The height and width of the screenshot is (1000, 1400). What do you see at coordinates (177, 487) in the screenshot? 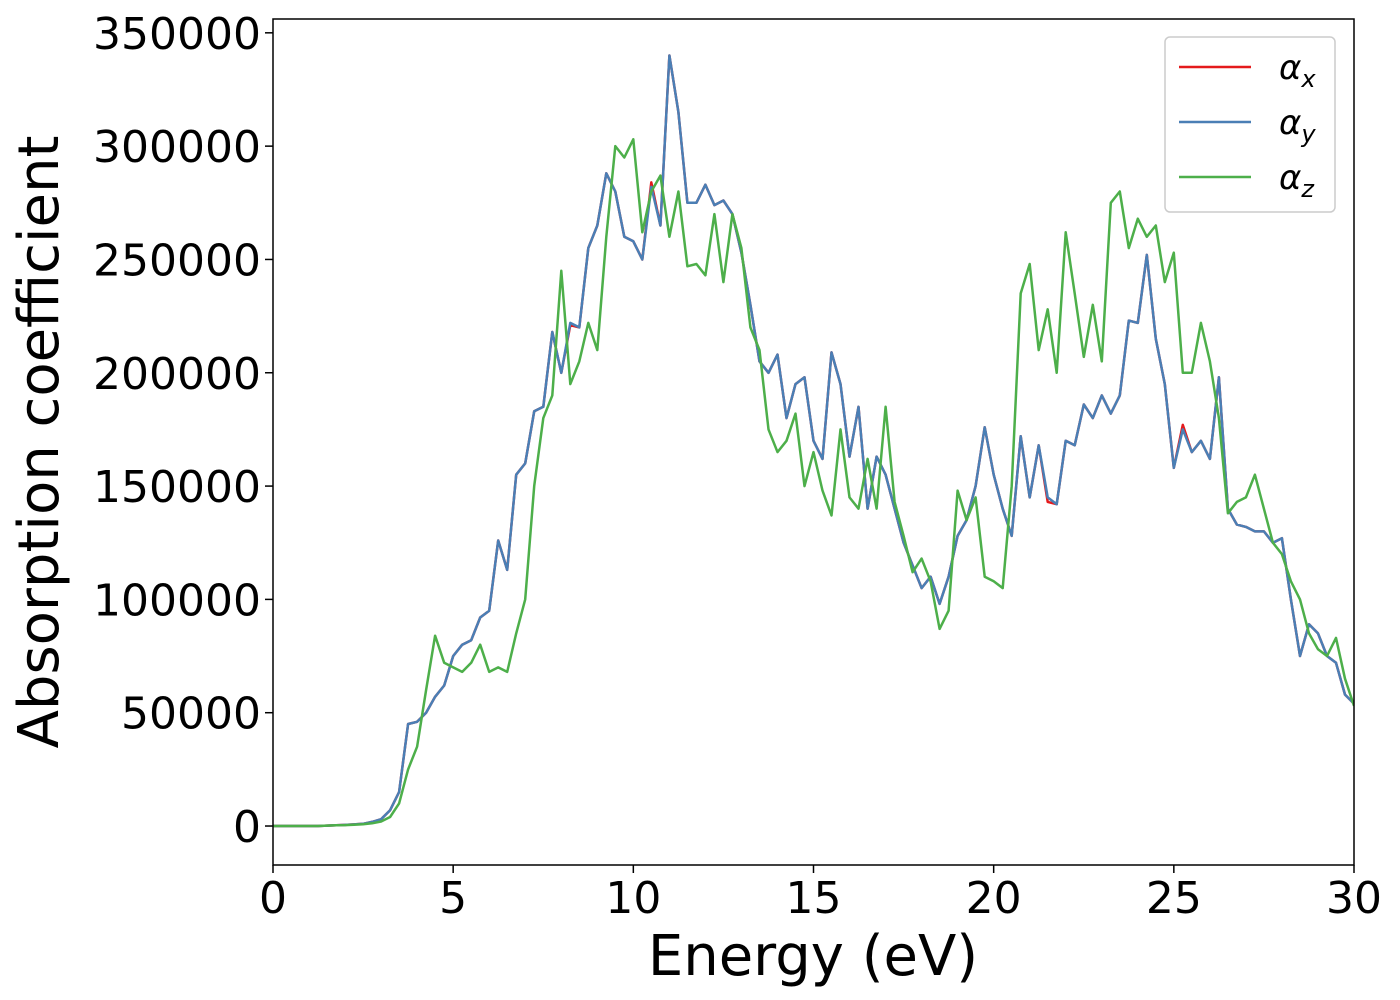
I see `y-tick-label: 150000` at bounding box center [177, 487].